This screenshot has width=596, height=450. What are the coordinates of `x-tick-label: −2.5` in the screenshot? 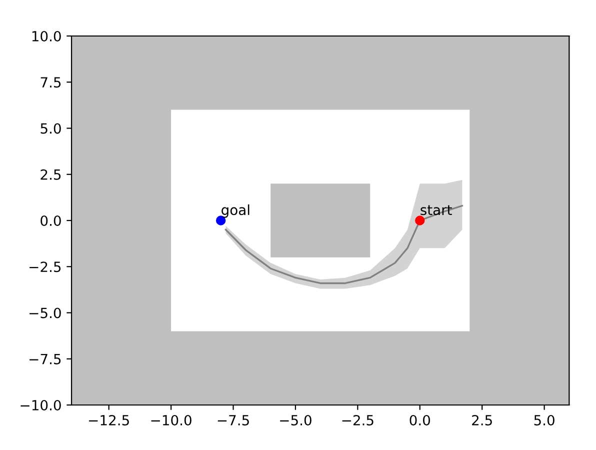 It's located at (358, 420).